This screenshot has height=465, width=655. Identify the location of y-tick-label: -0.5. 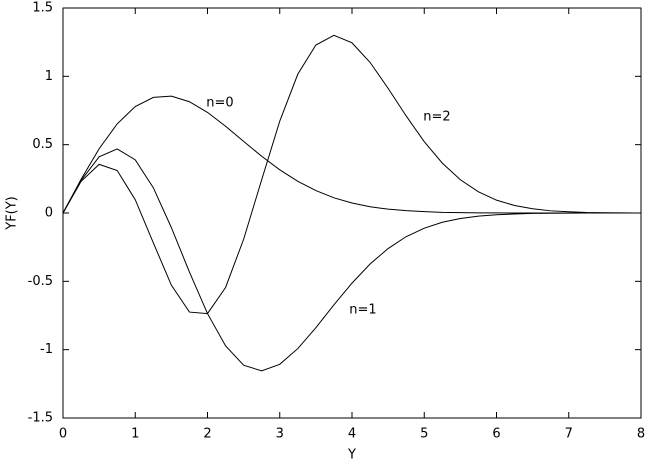
(40, 281).